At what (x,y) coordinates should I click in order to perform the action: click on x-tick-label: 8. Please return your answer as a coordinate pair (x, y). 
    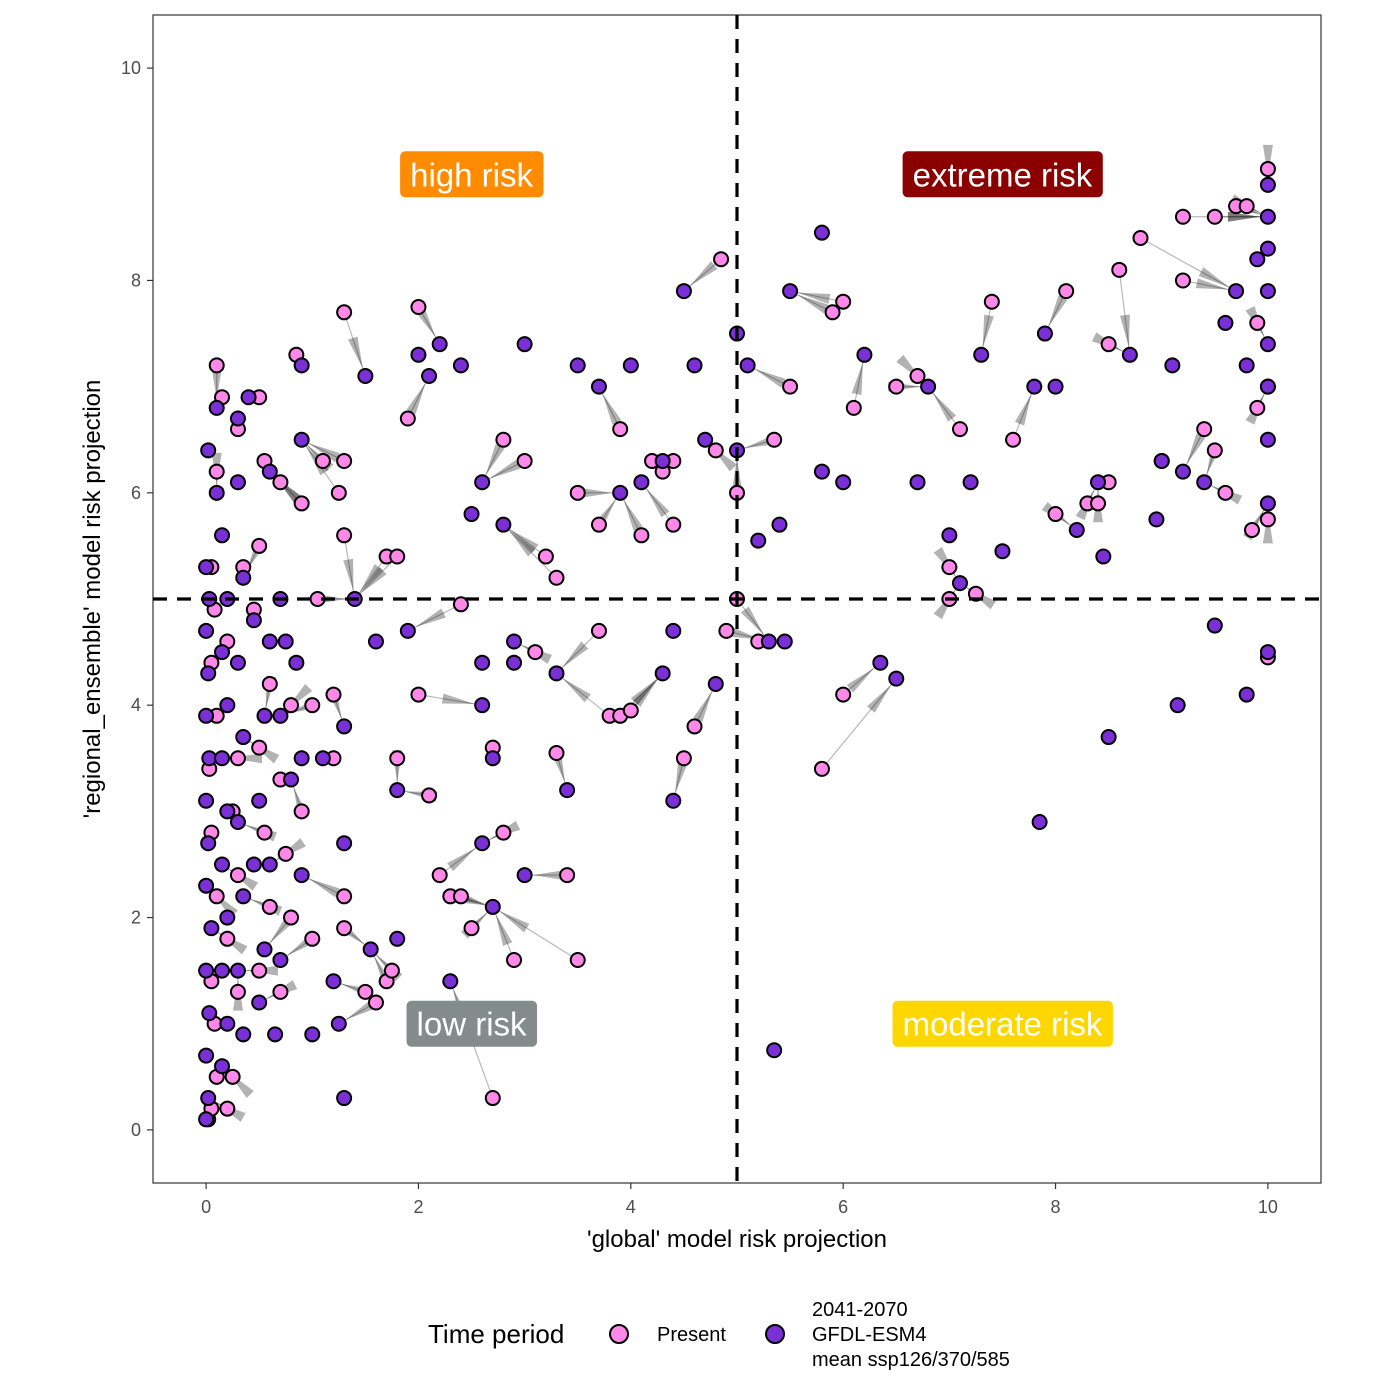
    Looking at the image, I should click on (1056, 1207).